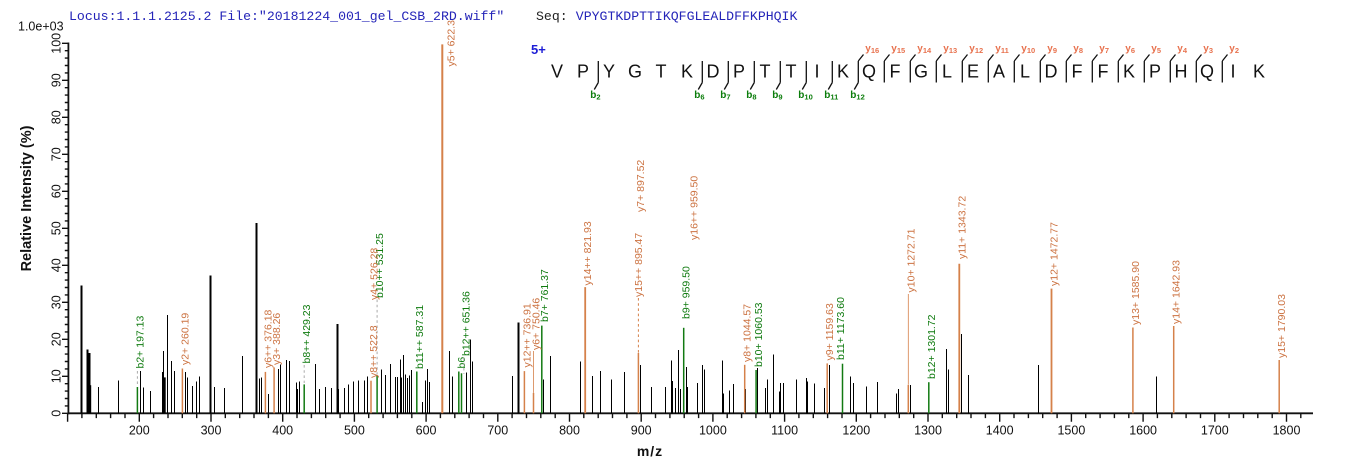  What do you see at coordinates (57, 228) in the screenshot?
I see `svg-text: 50` at bounding box center [57, 228].